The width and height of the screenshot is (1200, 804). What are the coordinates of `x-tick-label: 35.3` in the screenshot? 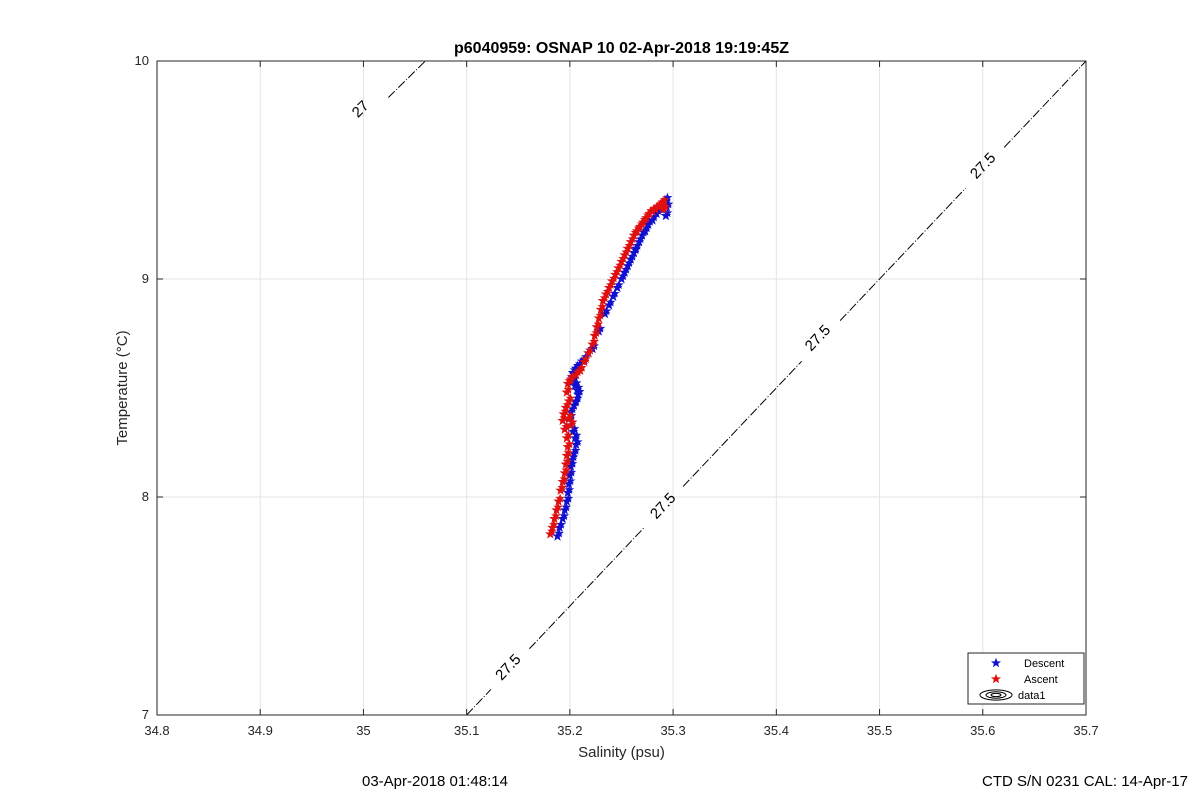 It's located at (672, 730).